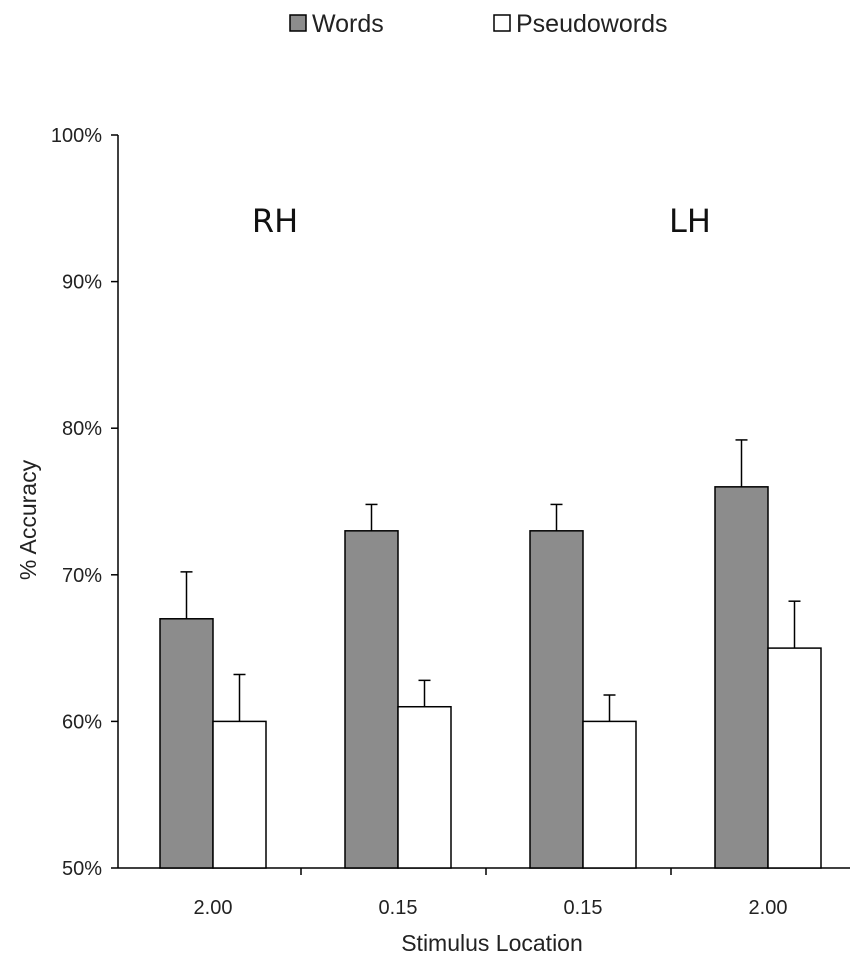  What do you see at coordinates (82, 429) in the screenshot?
I see `y-tick-label: 80%` at bounding box center [82, 429].